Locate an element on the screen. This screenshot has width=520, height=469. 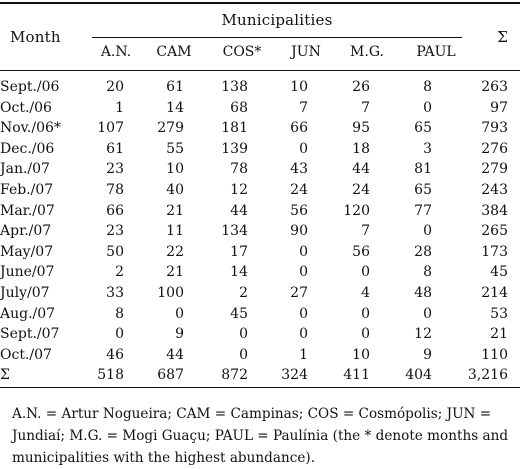
table-row: Mar./07 66 21 44 56 120 77 384 is located at coordinates (260, 211).